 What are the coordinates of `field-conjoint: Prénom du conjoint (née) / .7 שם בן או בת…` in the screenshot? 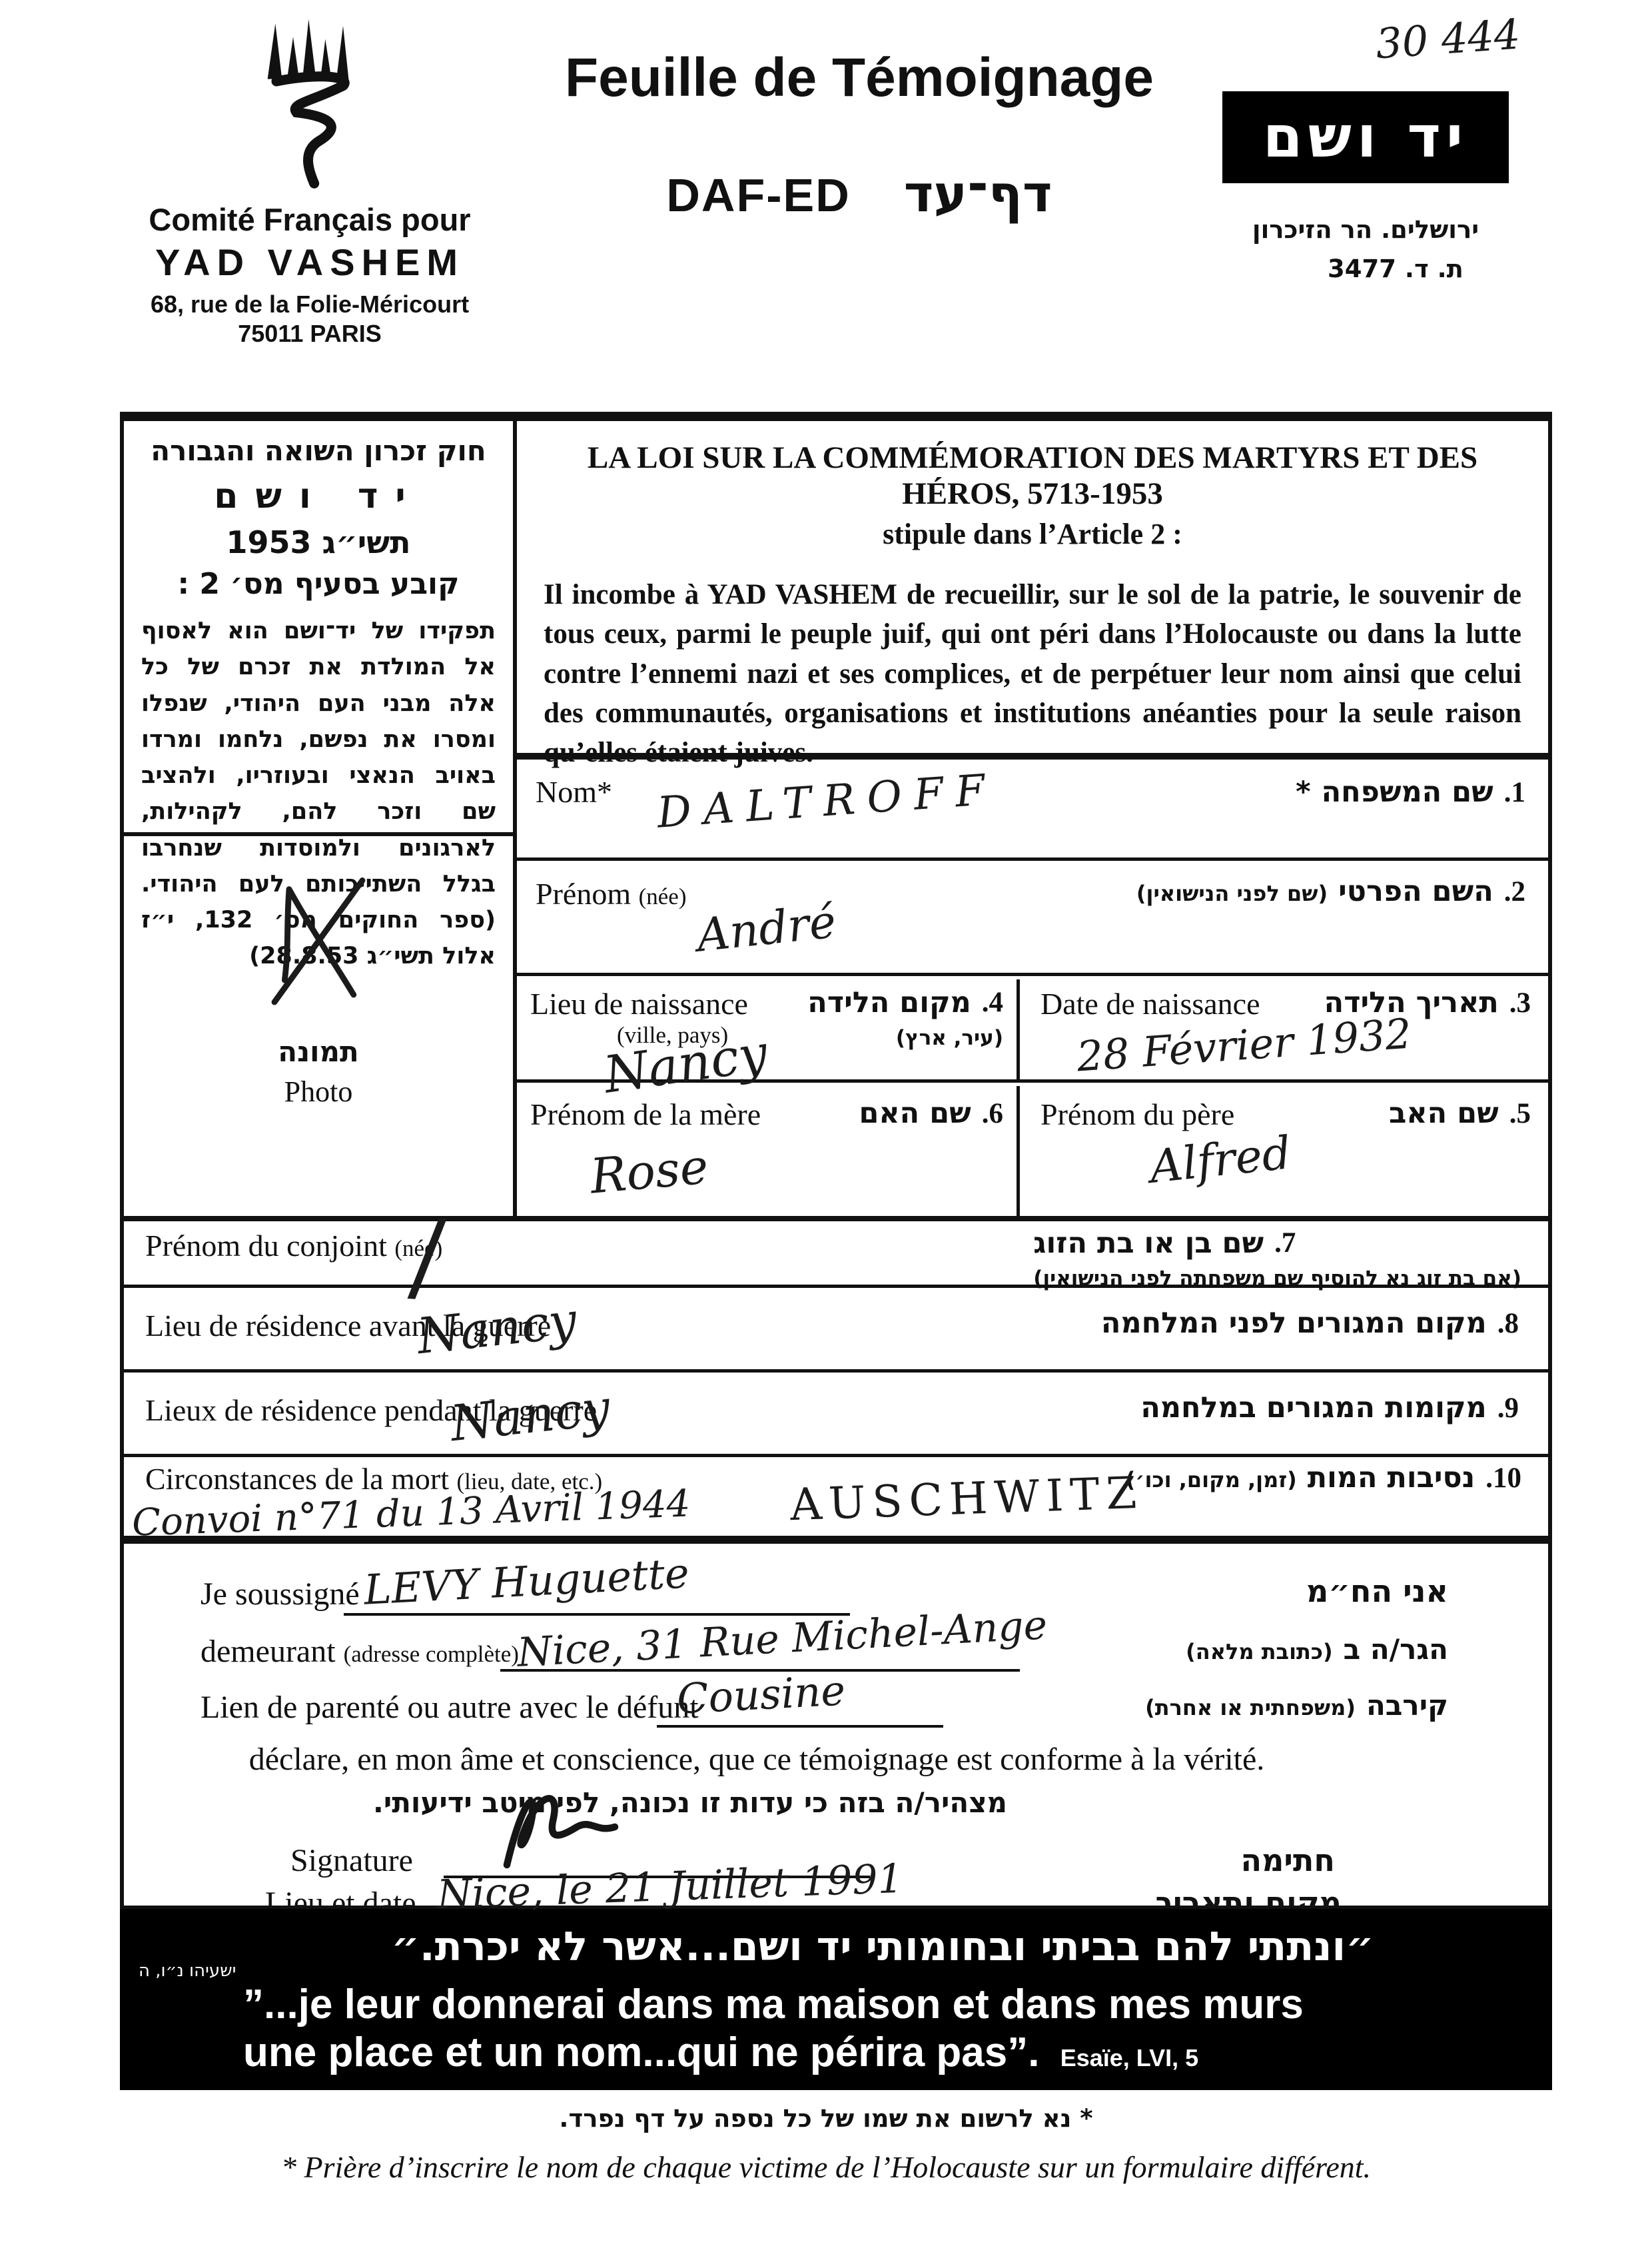 It's located at (836, 1257).